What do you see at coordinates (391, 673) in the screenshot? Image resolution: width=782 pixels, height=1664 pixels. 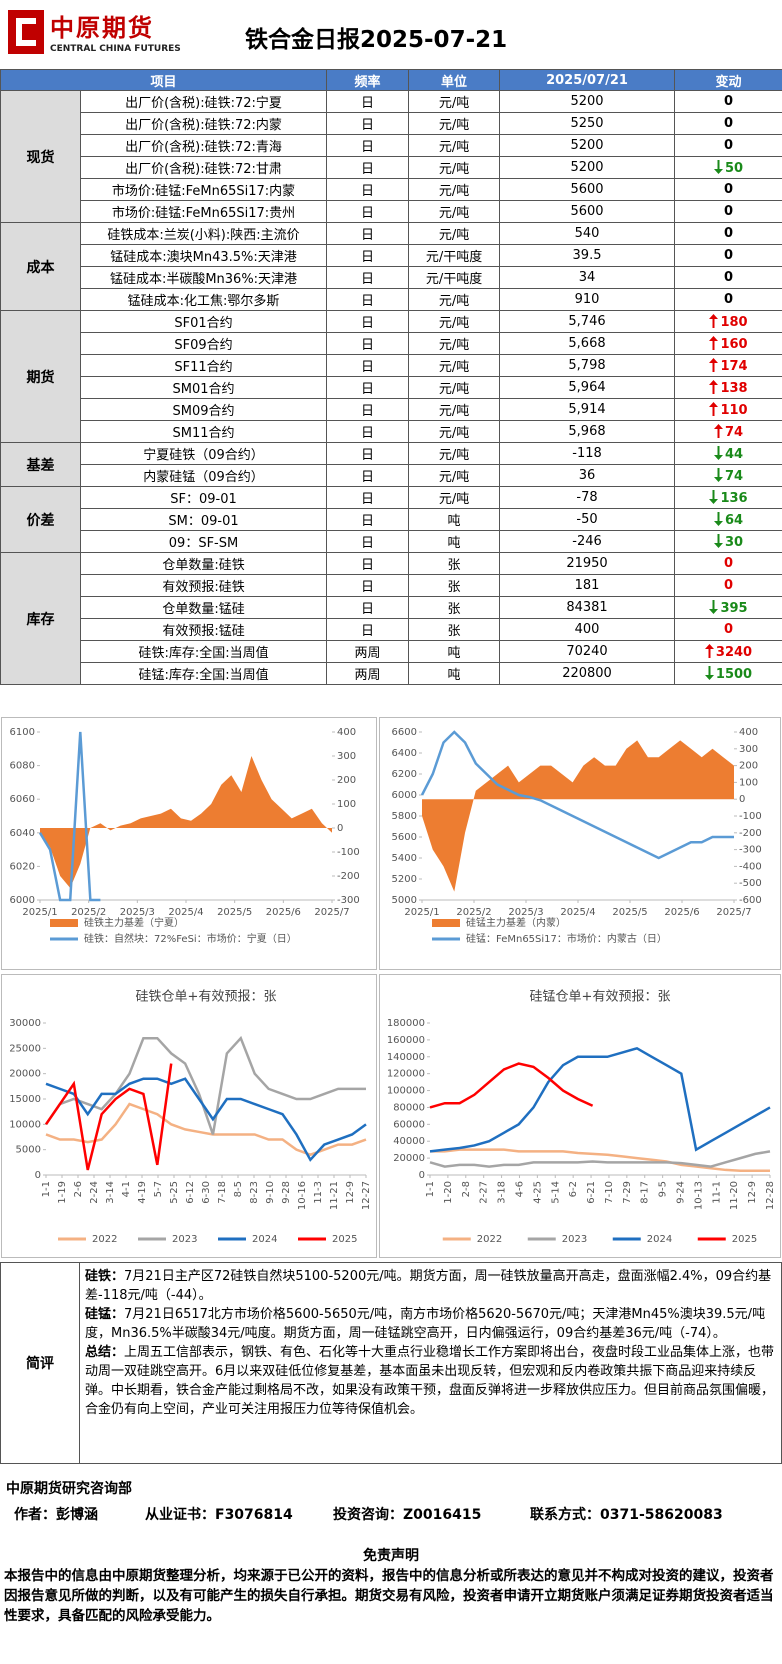 I see `table-row: 硅锰:库存:全国:当周值 两周吨 220800 1500` at bounding box center [391, 673].